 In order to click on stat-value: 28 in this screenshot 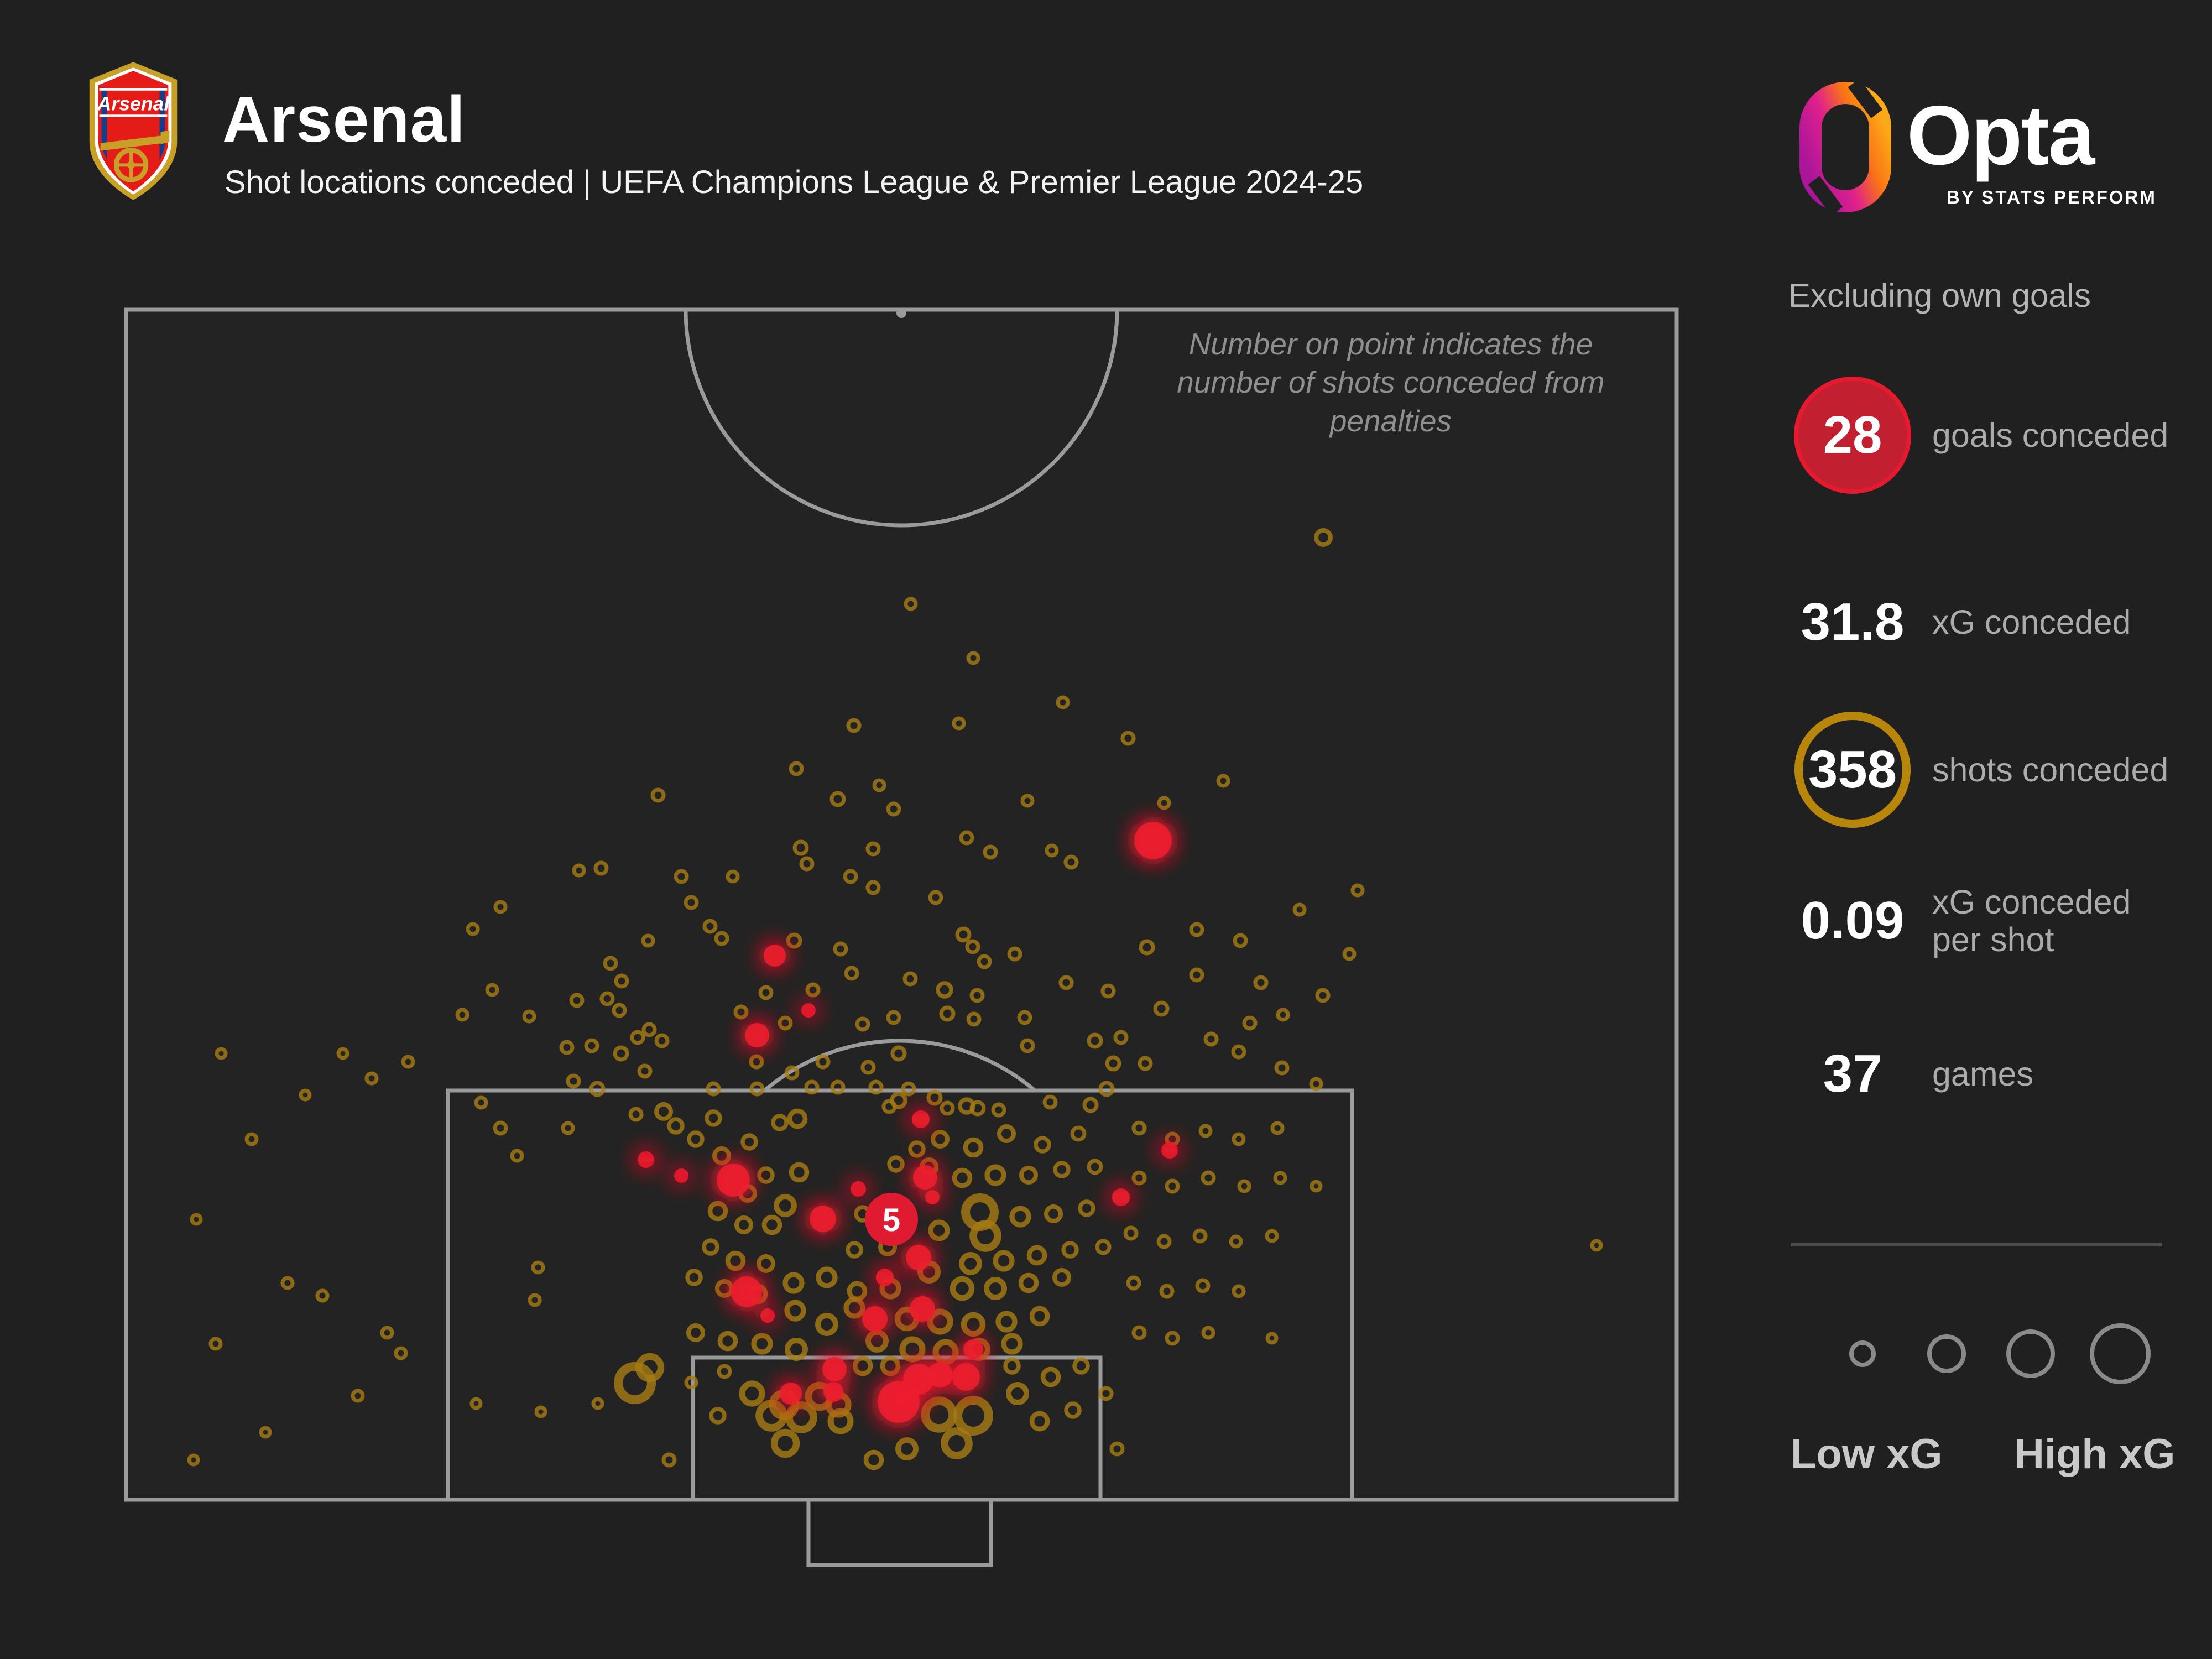, I will do `click(1853, 435)`.